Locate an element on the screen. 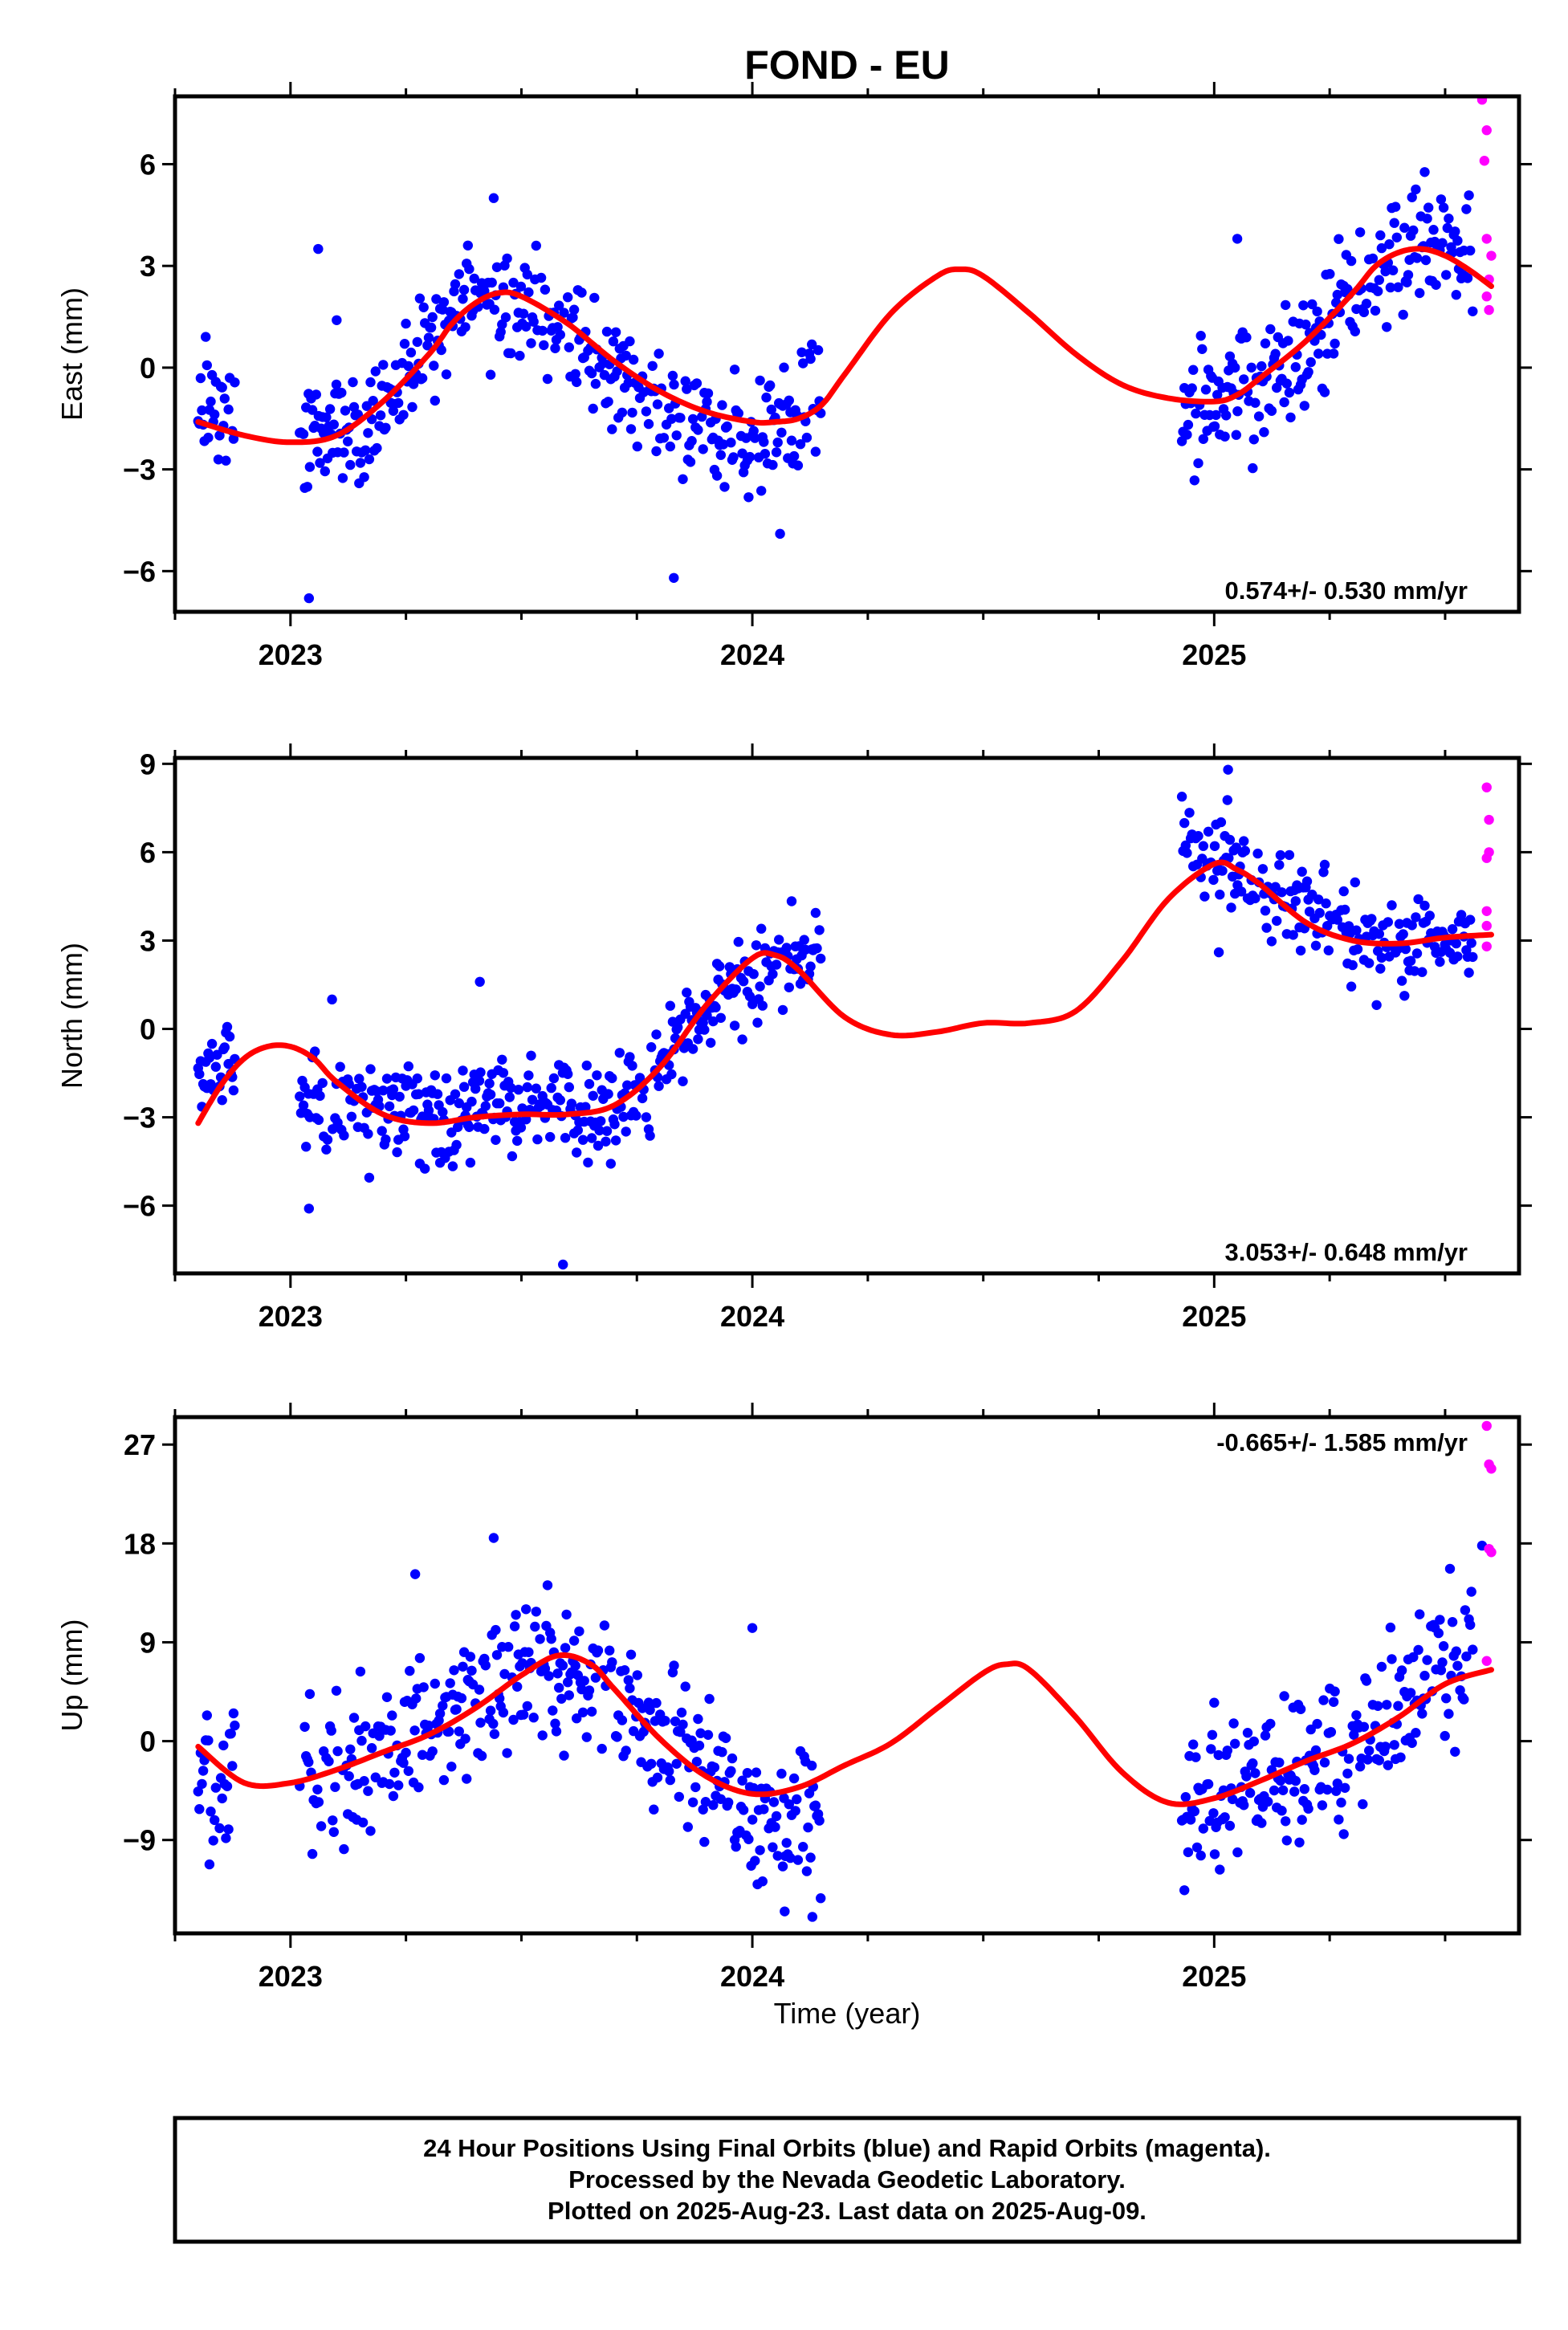 This screenshot has width=1568, height=2330. y-tick-label: 6 is located at coordinates (148, 164).